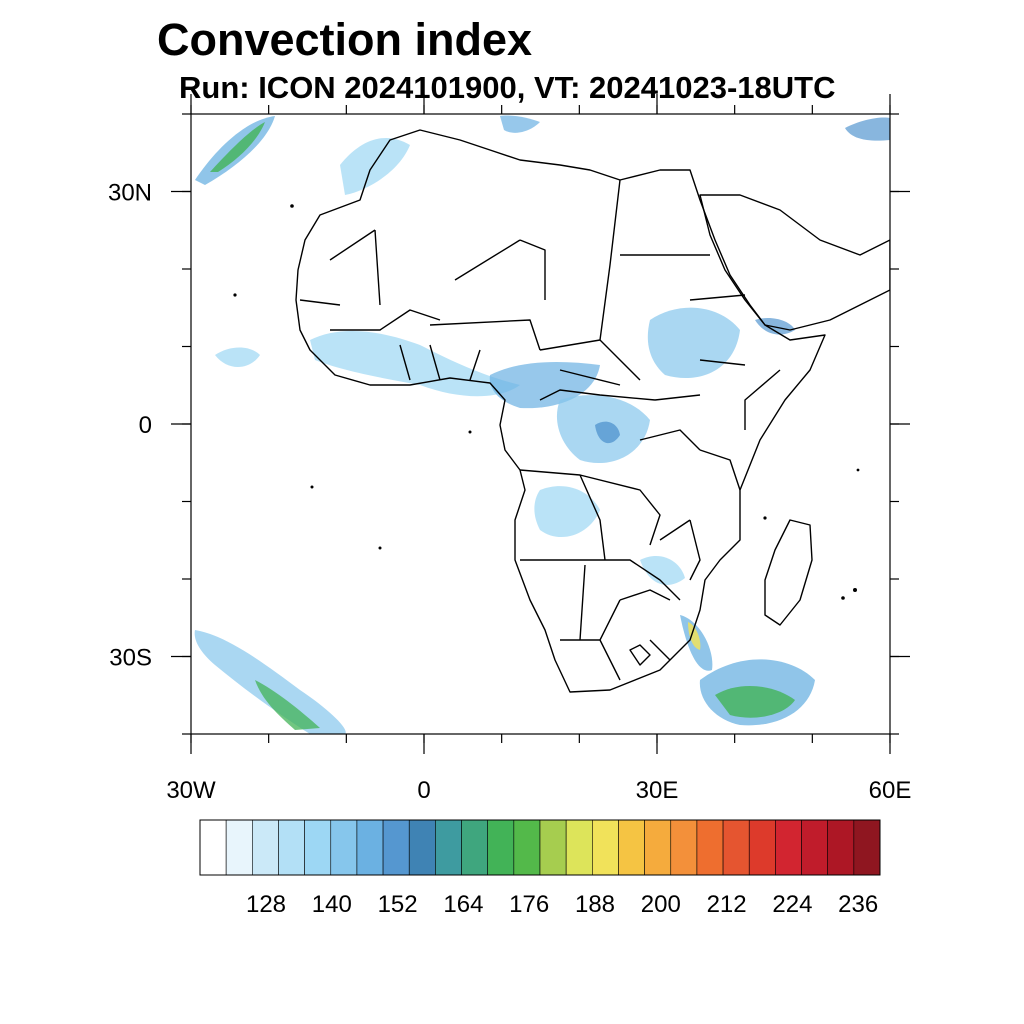  Describe the element at coordinates (765, 518) in the screenshot. I see `comoros` at that location.